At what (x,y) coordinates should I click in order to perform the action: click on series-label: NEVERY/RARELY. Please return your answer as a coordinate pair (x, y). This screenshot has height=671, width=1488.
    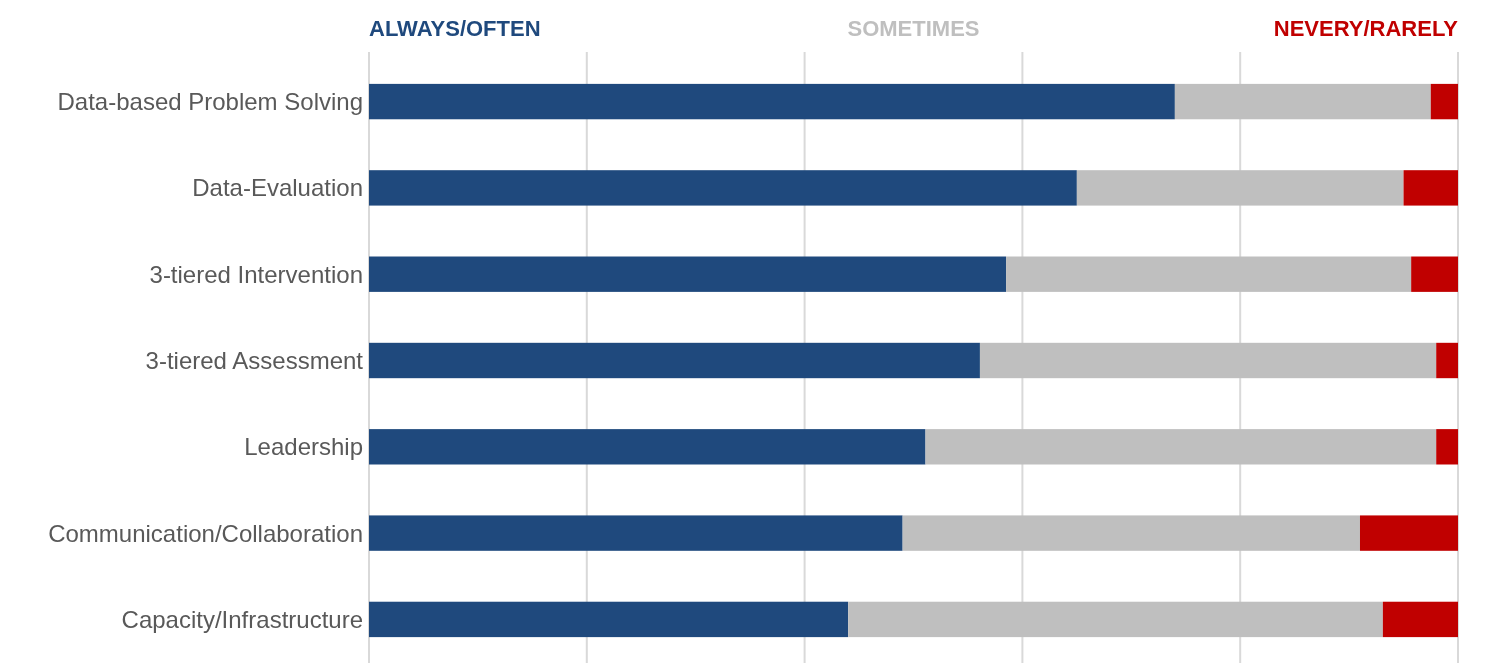
    Looking at the image, I should click on (1366, 28).